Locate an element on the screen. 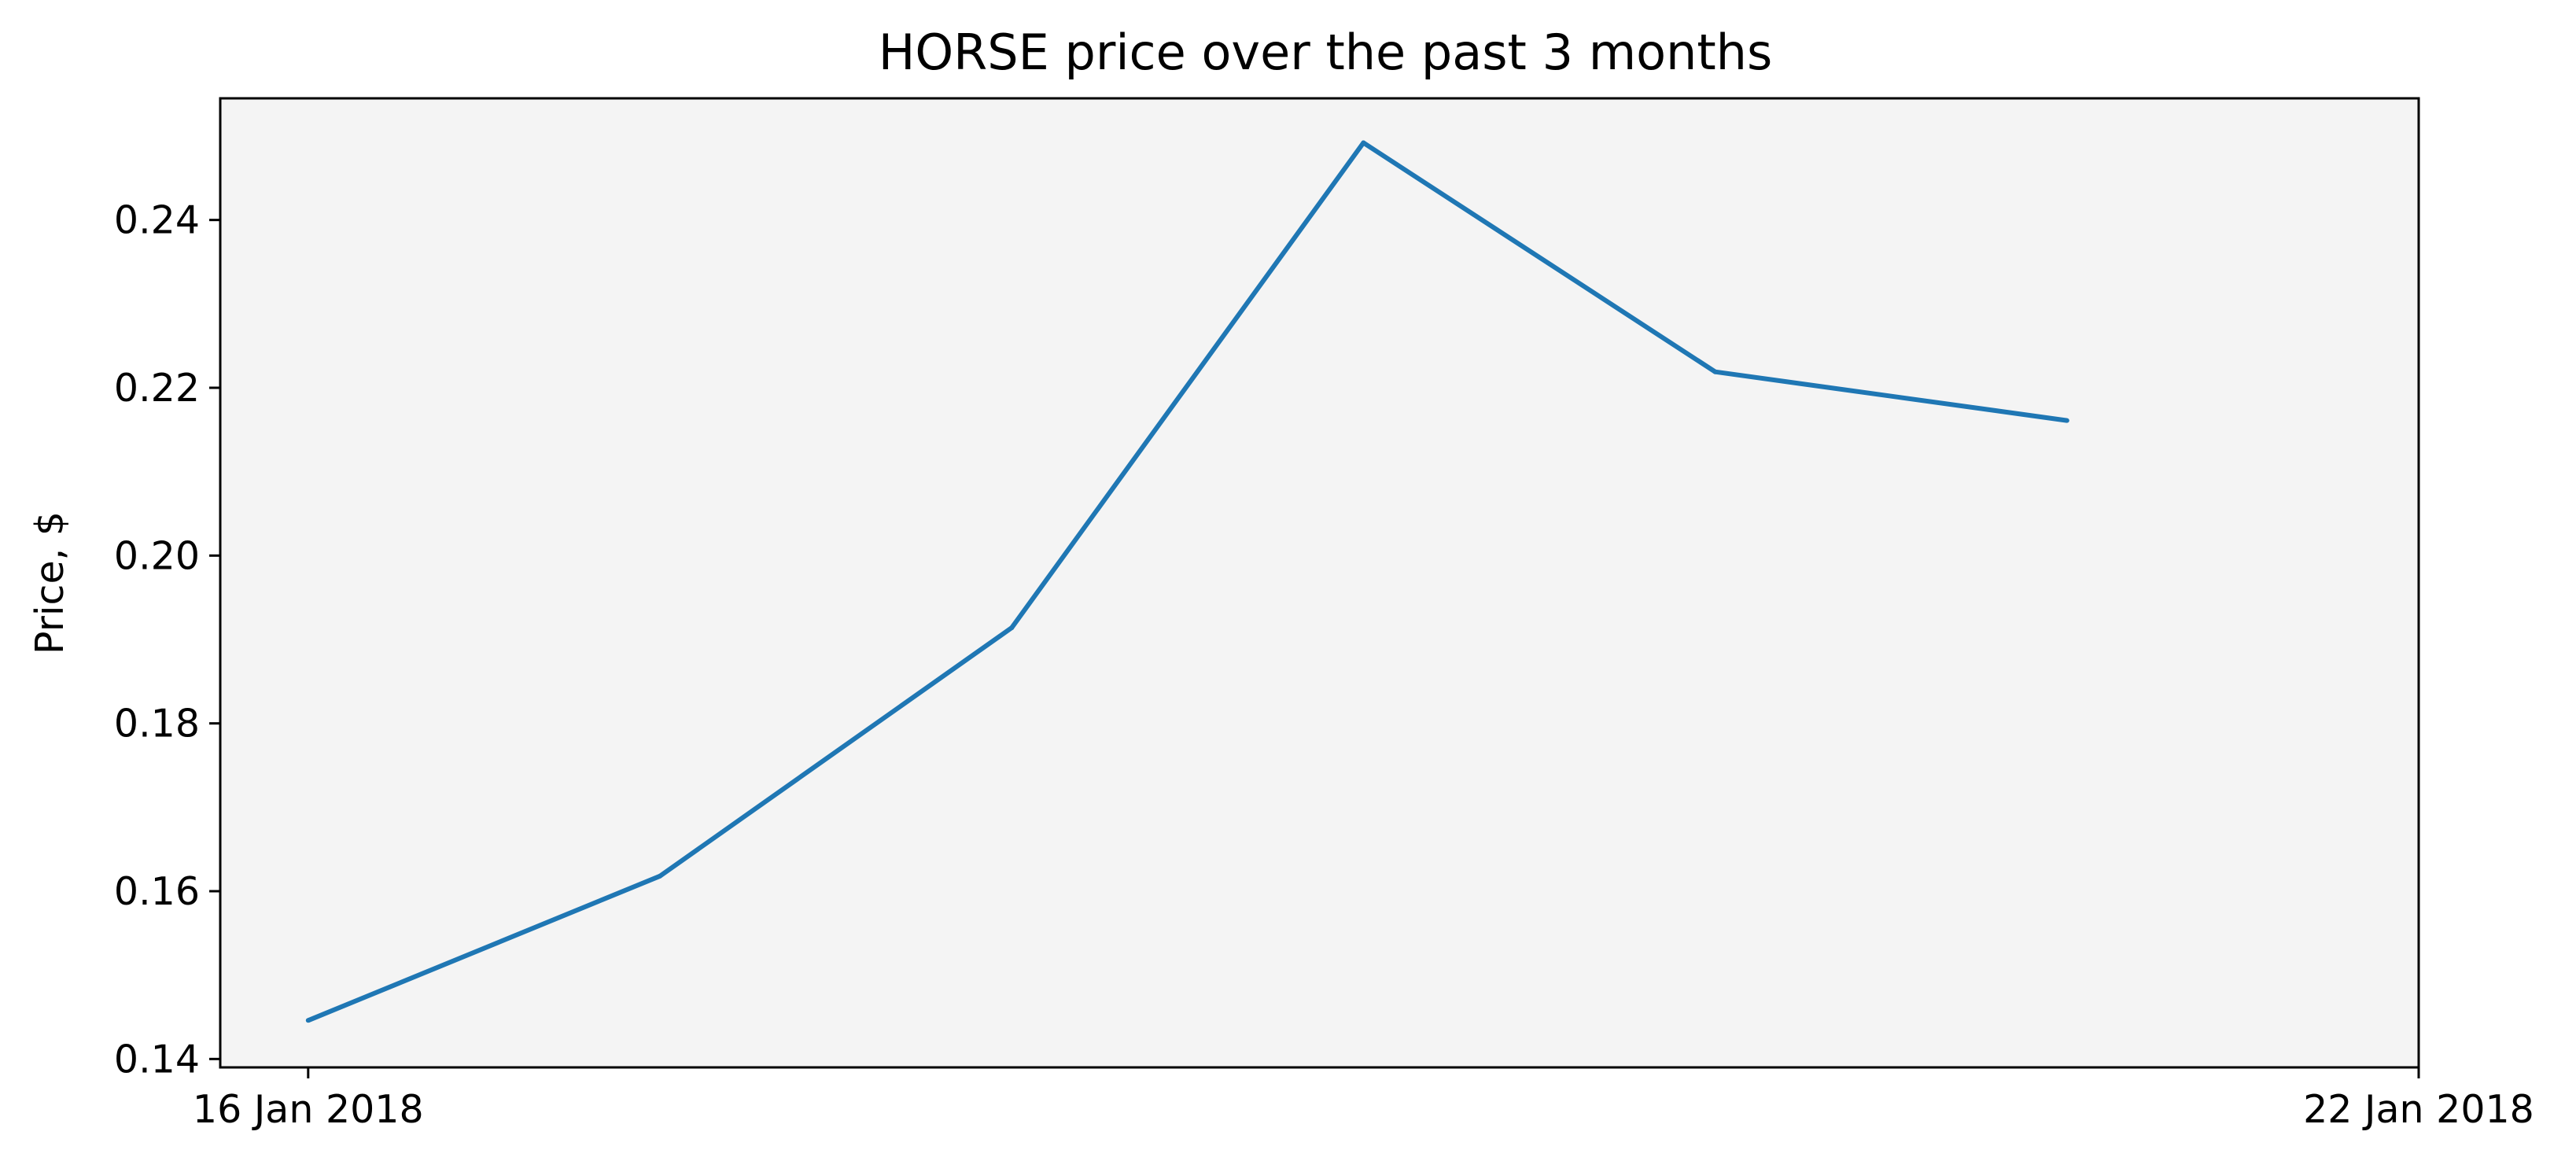 Image resolution: width=2576 pixels, height=1172 pixels. y-tick-label: 0.14 is located at coordinates (157, 1059).